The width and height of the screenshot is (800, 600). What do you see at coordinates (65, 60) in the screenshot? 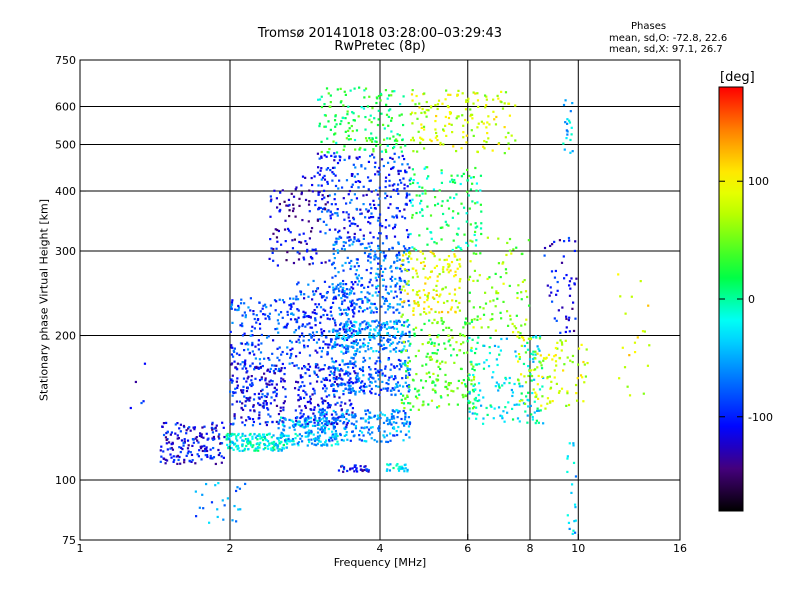
I see `y-tick-label: 750` at bounding box center [65, 60].